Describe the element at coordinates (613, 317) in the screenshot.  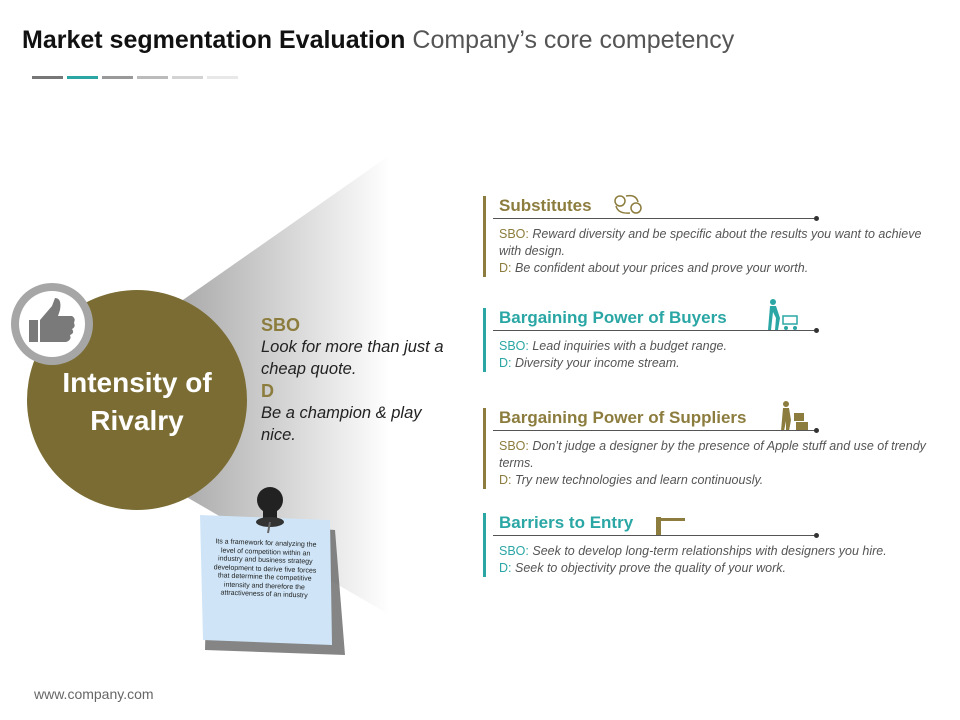
I see `item-heading: Bargaining Power of Buyers` at that location.